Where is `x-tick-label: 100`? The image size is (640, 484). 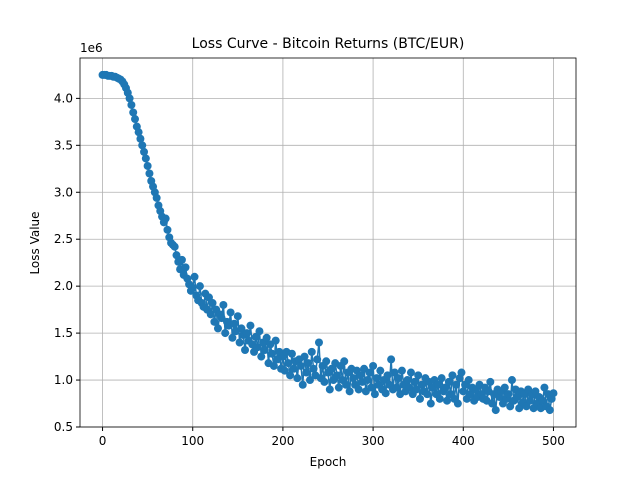 x-tick-label: 100 is located at coordinates (192, 441).